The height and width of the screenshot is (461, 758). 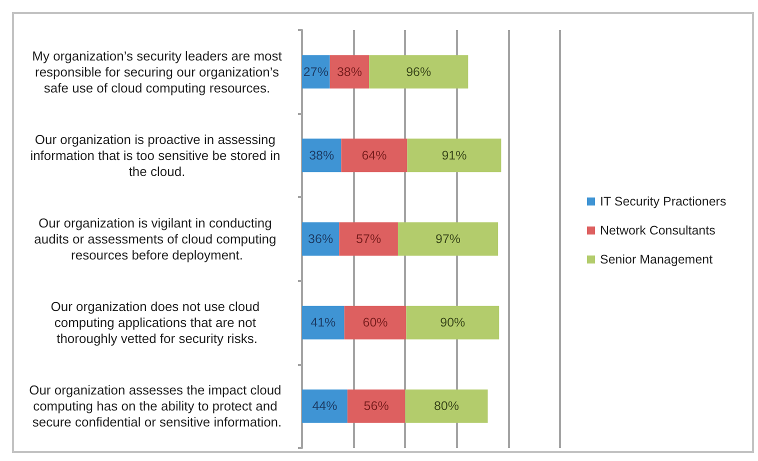 I want to click on data-label: 96%, so click(x=419, y=71).